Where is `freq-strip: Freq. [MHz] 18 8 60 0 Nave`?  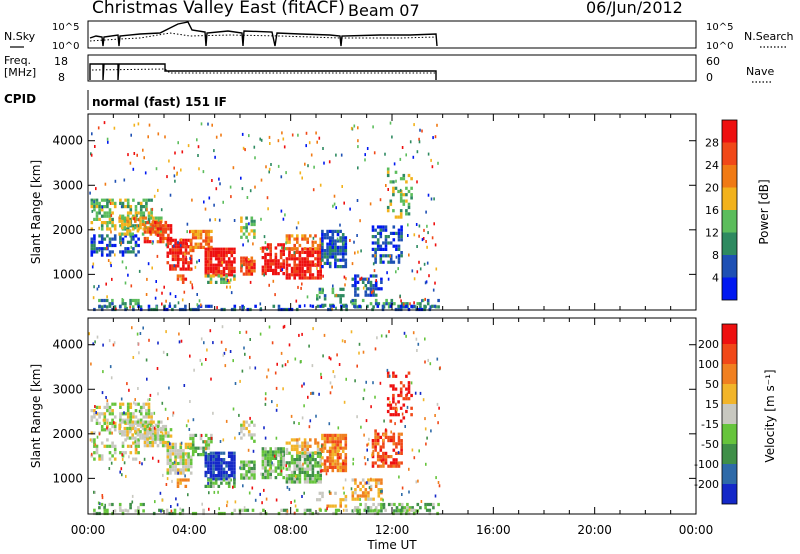
freq-strip: Freq. [MHz] 18 8 60 0 Nave is located at coordinates (389, 69).